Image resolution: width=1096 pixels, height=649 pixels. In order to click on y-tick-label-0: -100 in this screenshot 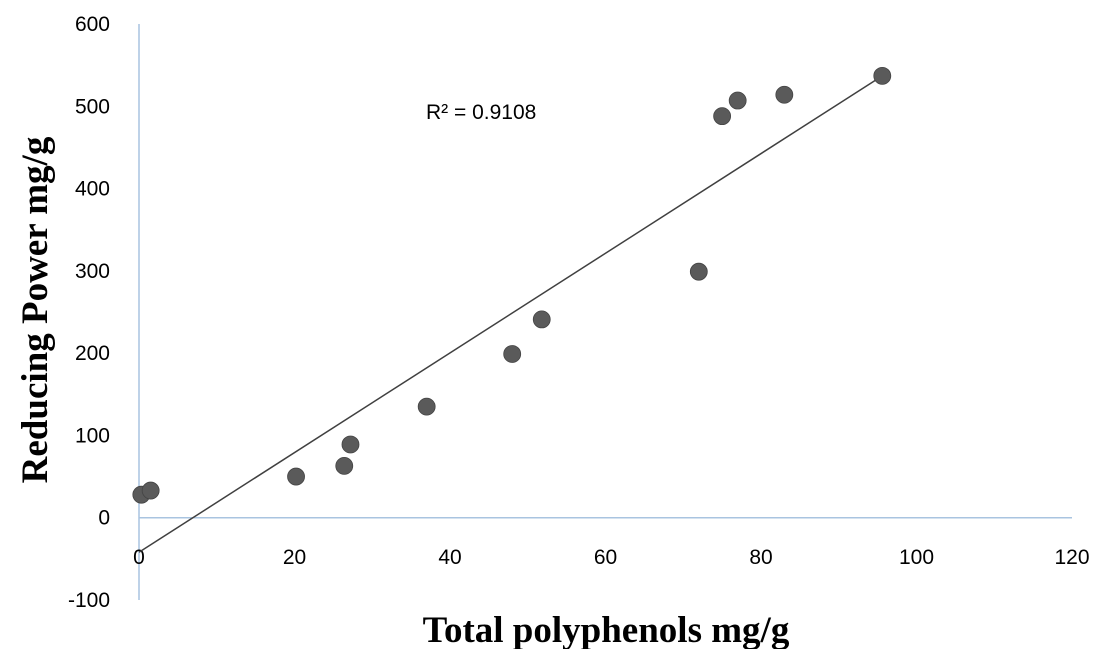, I will do `click(89, 600)`.